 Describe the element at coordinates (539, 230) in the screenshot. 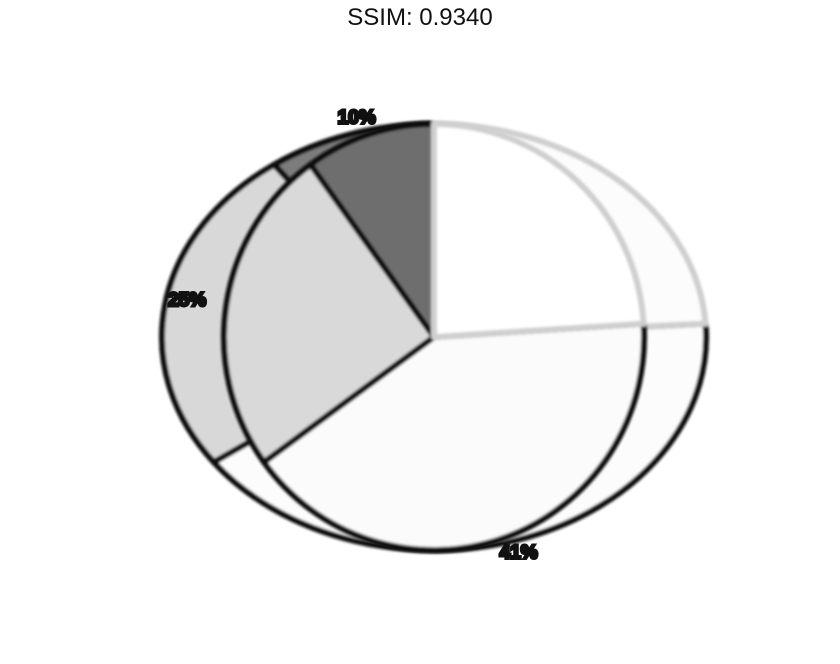

I see `pie-slice-unlabeled` at that location.